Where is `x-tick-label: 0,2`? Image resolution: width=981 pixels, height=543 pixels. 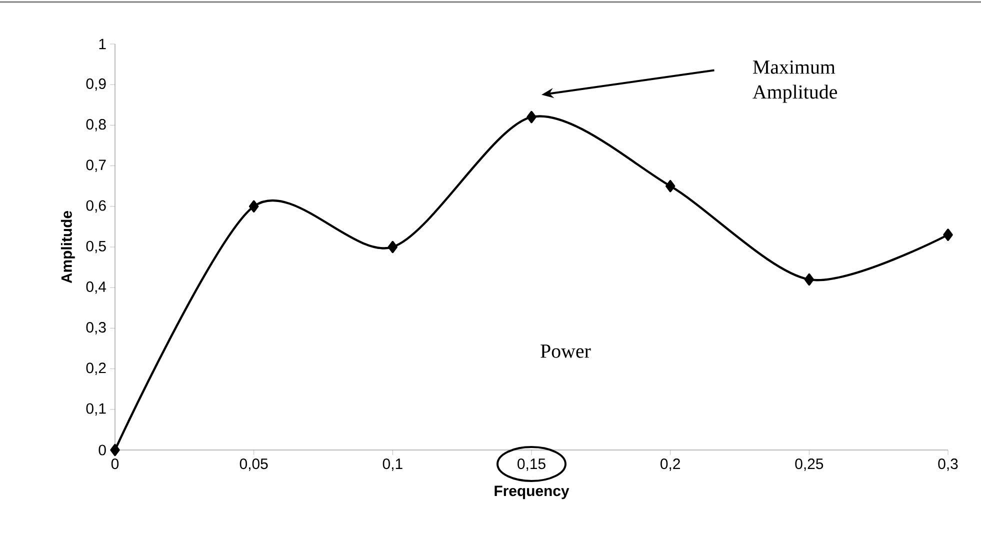
x-tick-label: 0,2 is located at coordinates (670, 464).